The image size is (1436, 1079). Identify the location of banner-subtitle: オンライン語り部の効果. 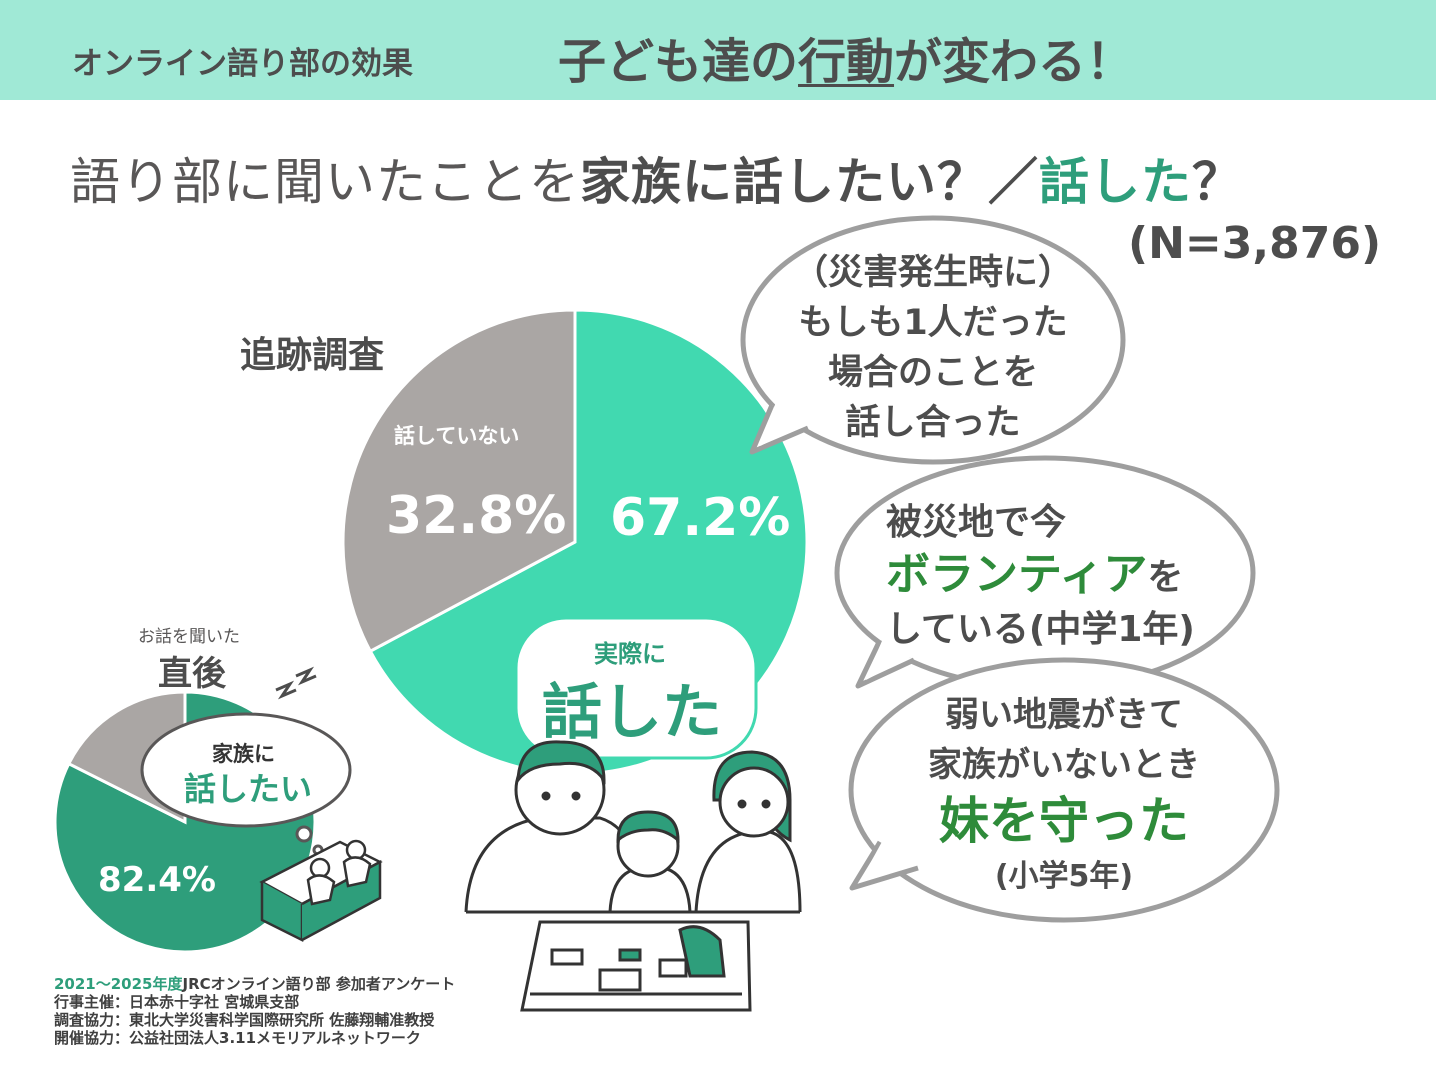
(242, 64).